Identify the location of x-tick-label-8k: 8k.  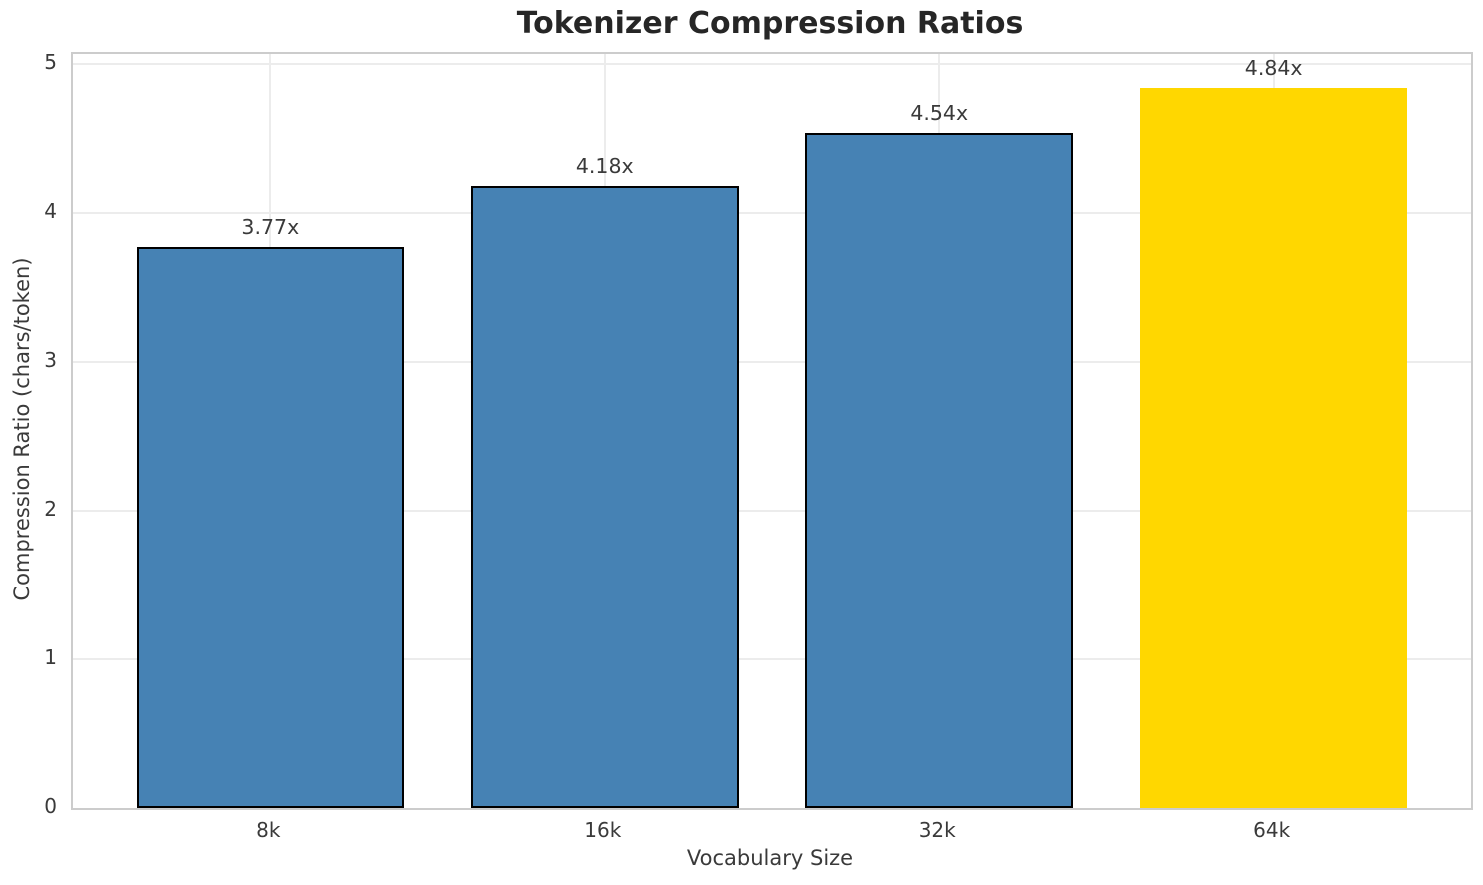
(268, 830).